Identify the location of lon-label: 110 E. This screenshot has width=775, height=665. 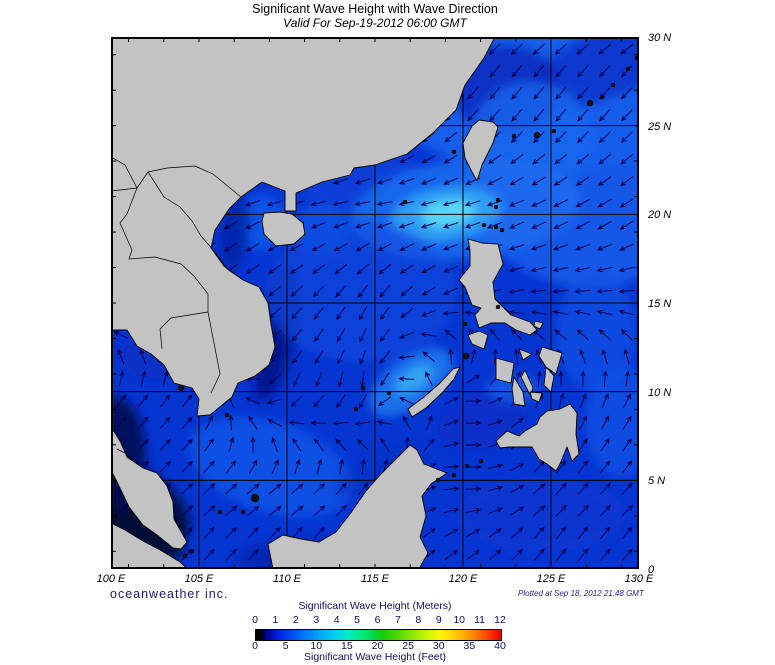
(287, 579).